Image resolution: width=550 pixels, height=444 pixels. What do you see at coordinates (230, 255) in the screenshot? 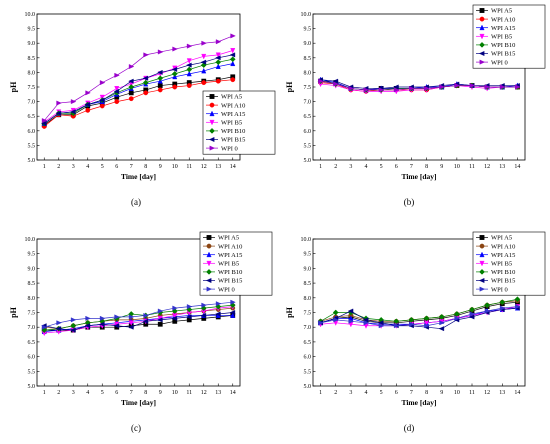
I see `legend-entry: WPI A15` at bounding box center [230, 255].